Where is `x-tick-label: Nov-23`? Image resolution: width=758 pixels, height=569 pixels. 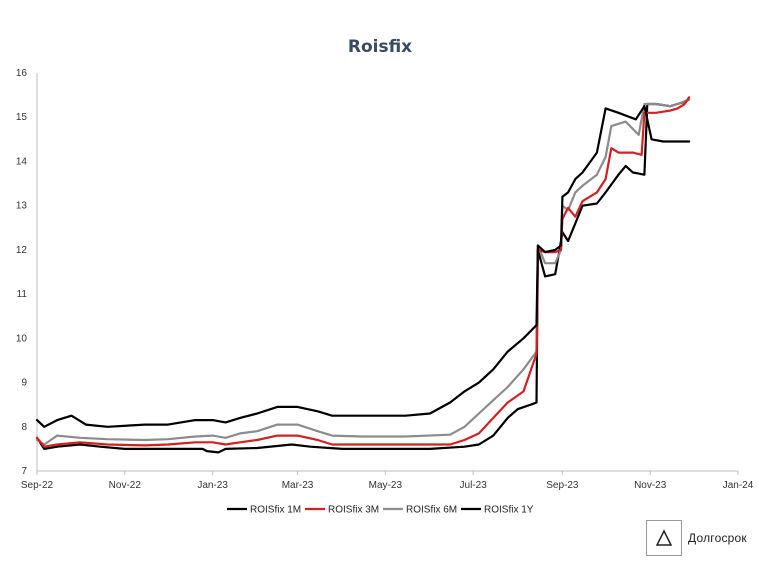
x-tick-label: Nov-23 is located at coordinates (650, 485).